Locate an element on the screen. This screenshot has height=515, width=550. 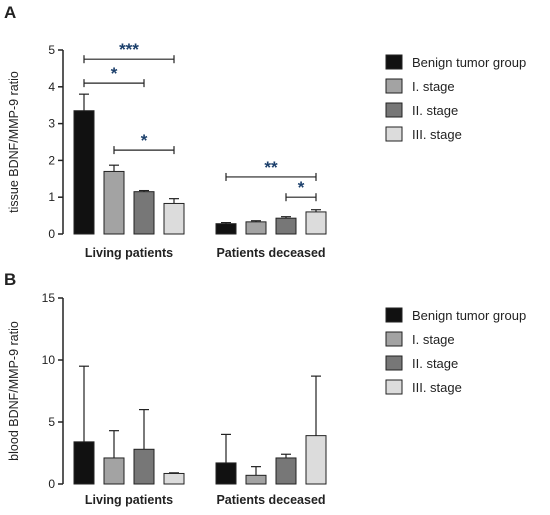
significance-label: *** is located at coordinates (129, 49).